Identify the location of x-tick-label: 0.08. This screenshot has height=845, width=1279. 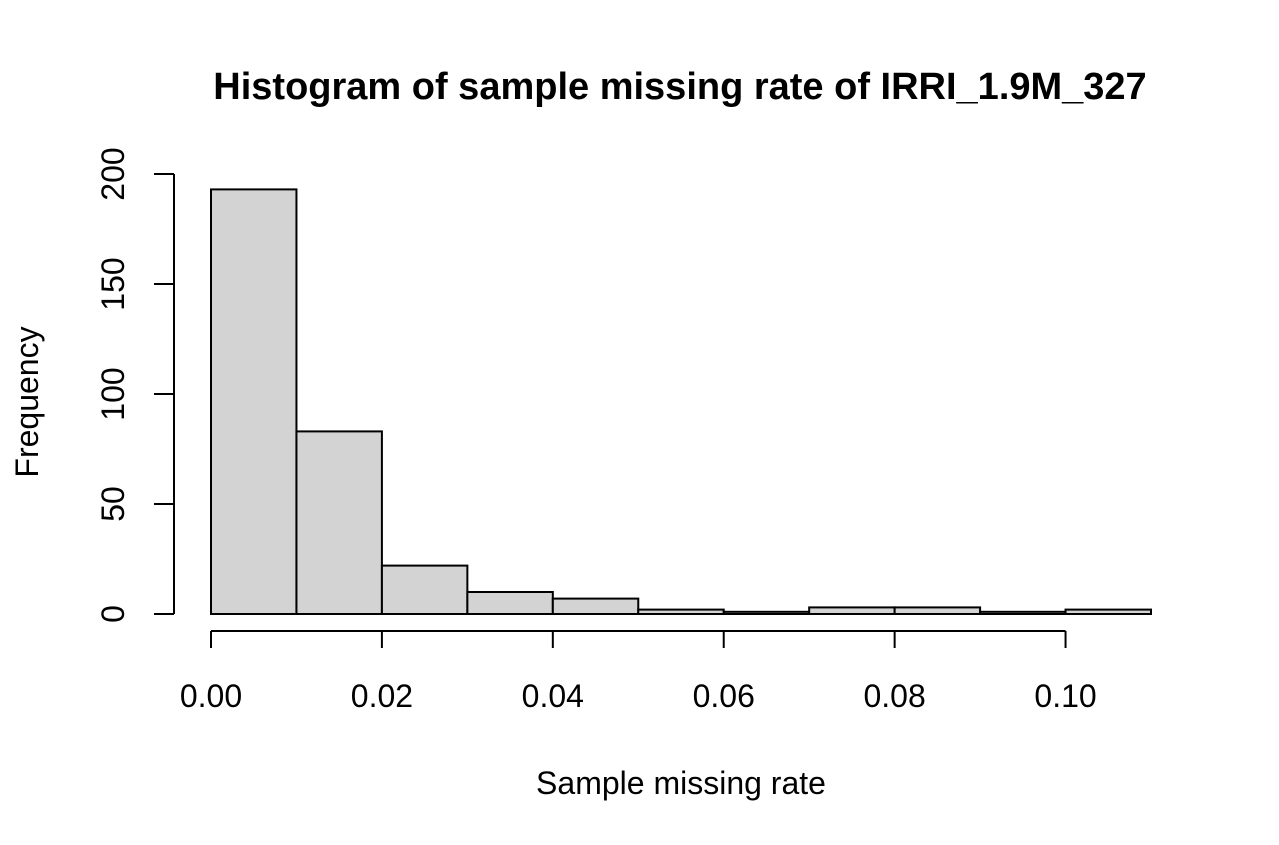
(894, 696).